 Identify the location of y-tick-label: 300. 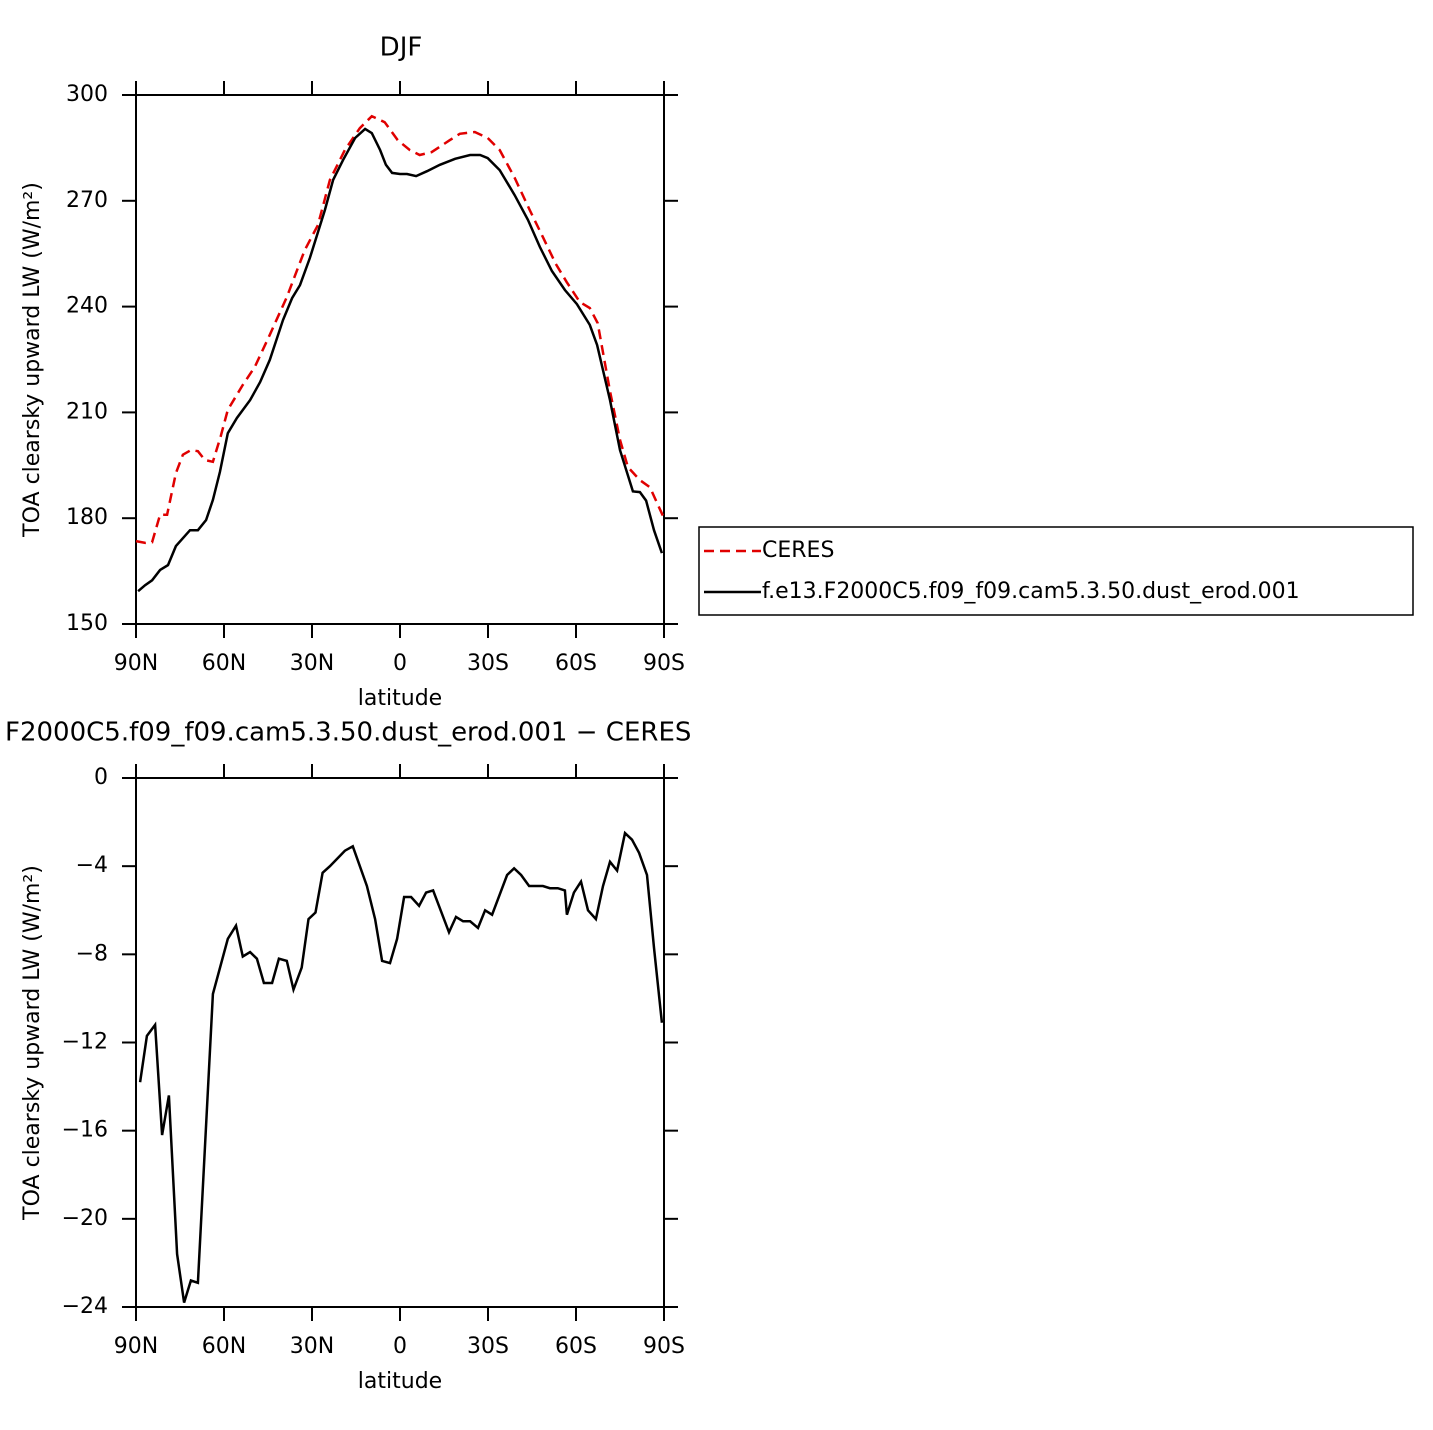
(87, 94).